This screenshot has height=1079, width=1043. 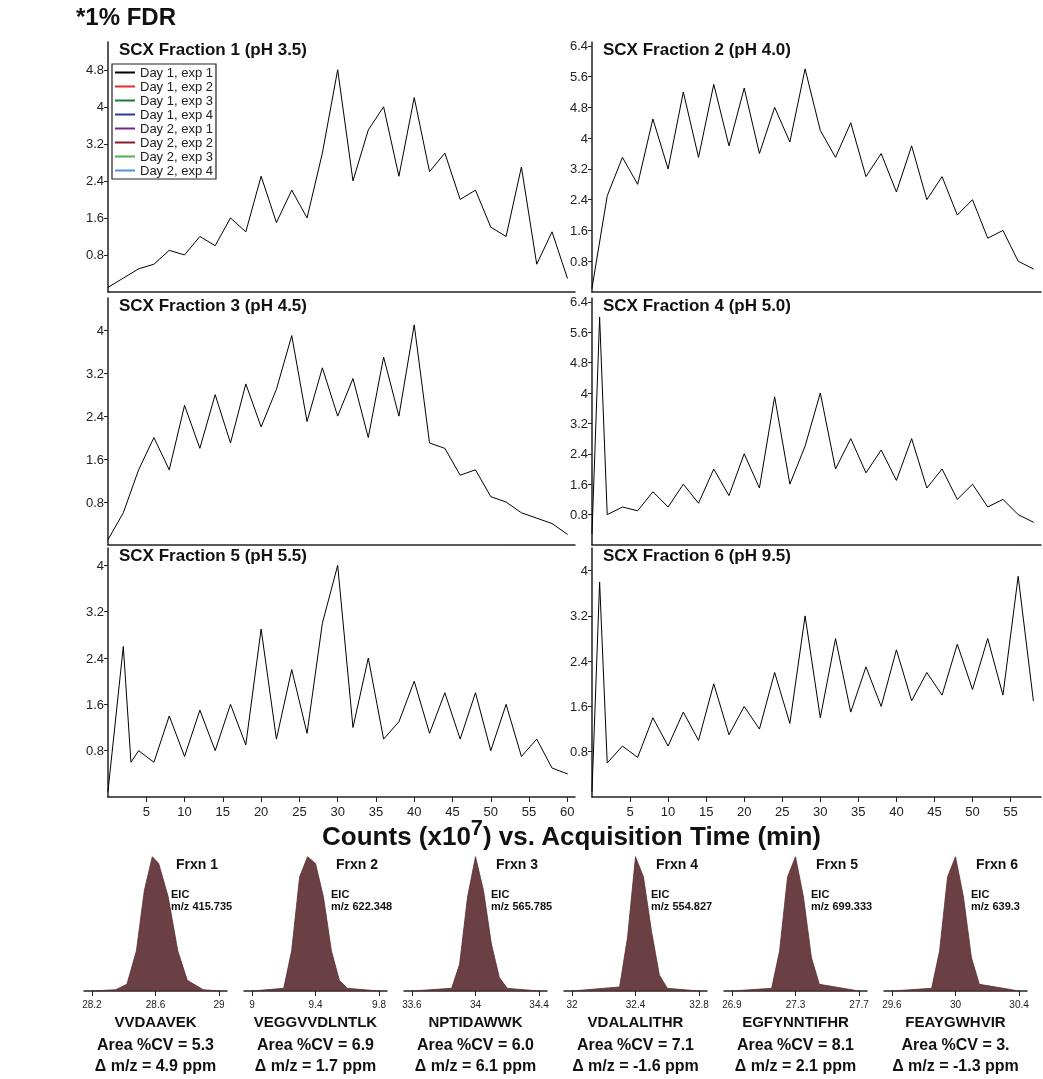 I want to click on legend-label: Day 1, exp 4, so click(x=176, y=114).